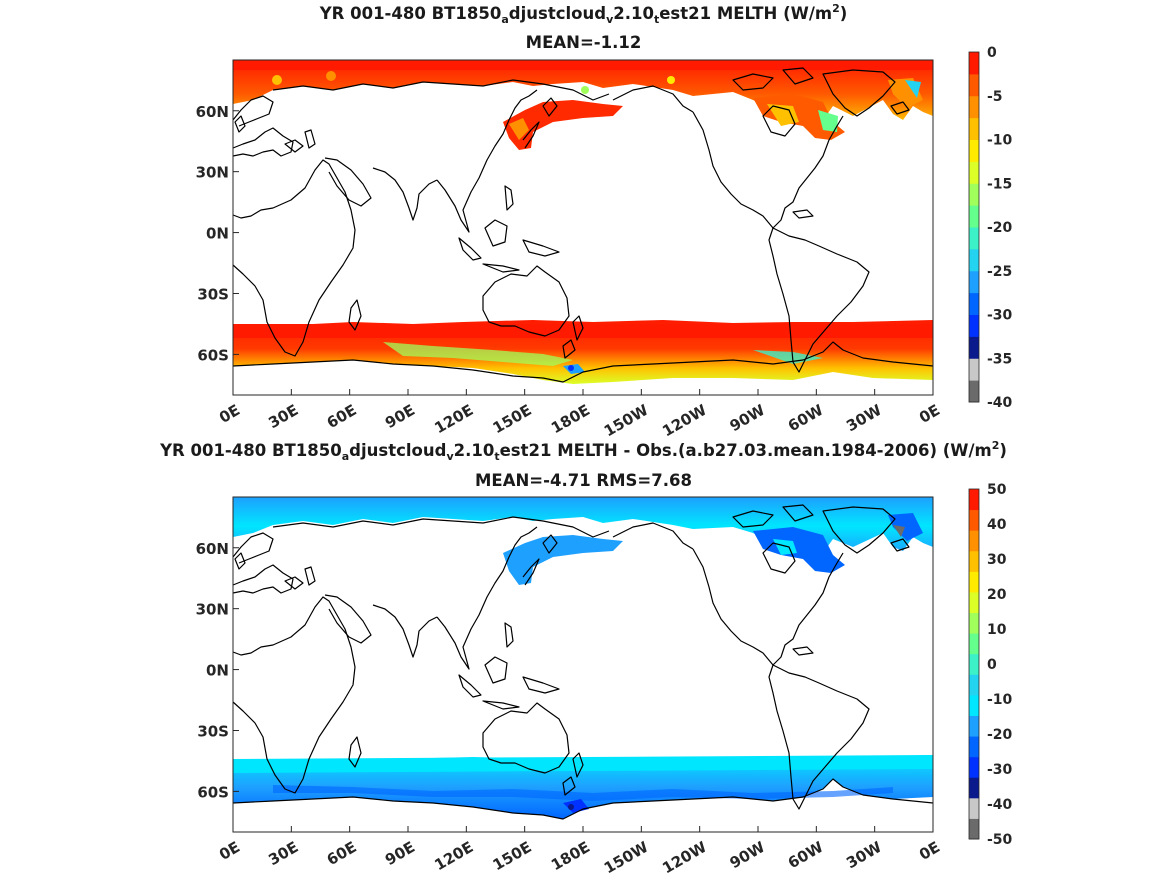 The width and height of the screenshot is (1167, 875). What do you see at coordinates (997, 630) in the screenshot?
I see `colorbar-tick-label: 10` at bounding box center [997, 630].